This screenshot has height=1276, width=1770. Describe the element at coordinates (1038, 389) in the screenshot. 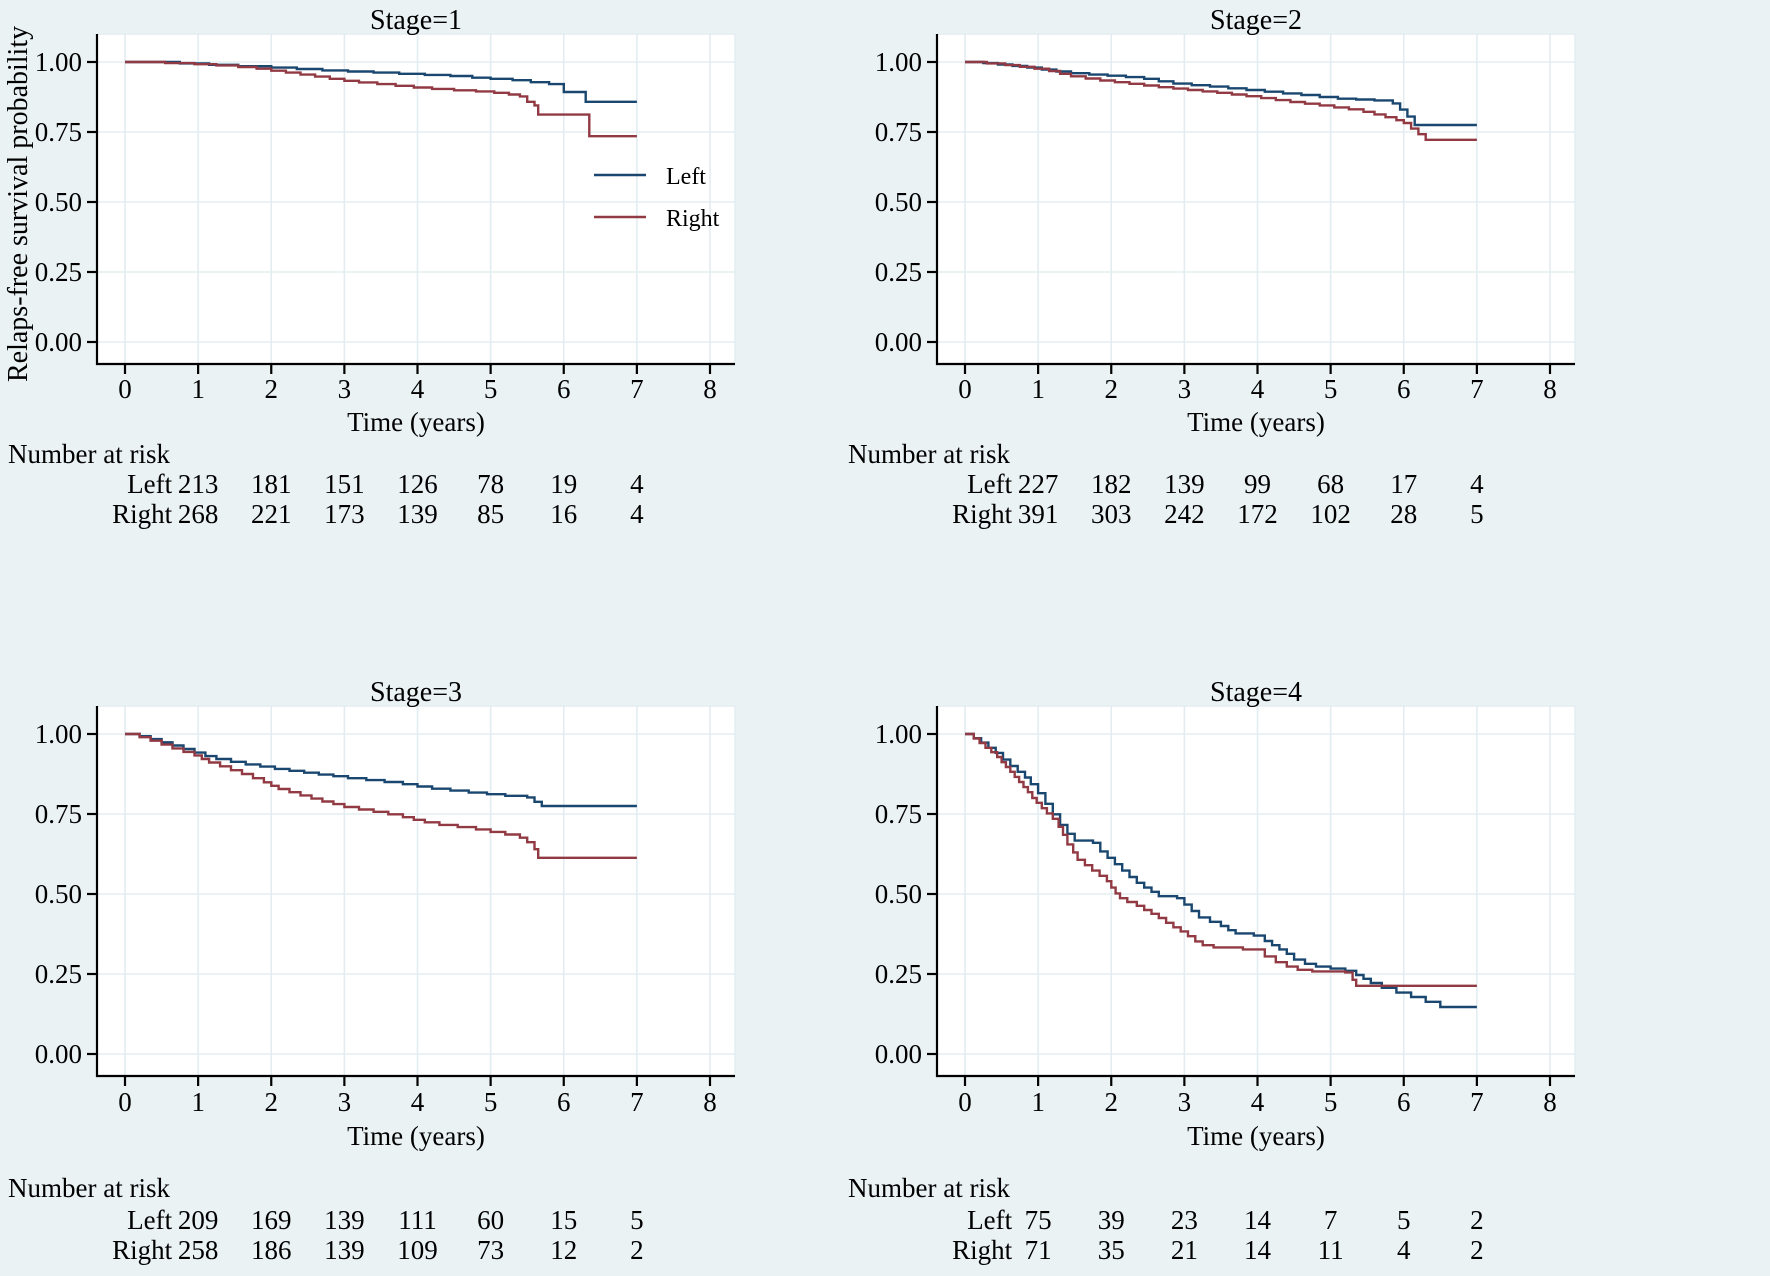

I see `svg-text: 1` at that location.